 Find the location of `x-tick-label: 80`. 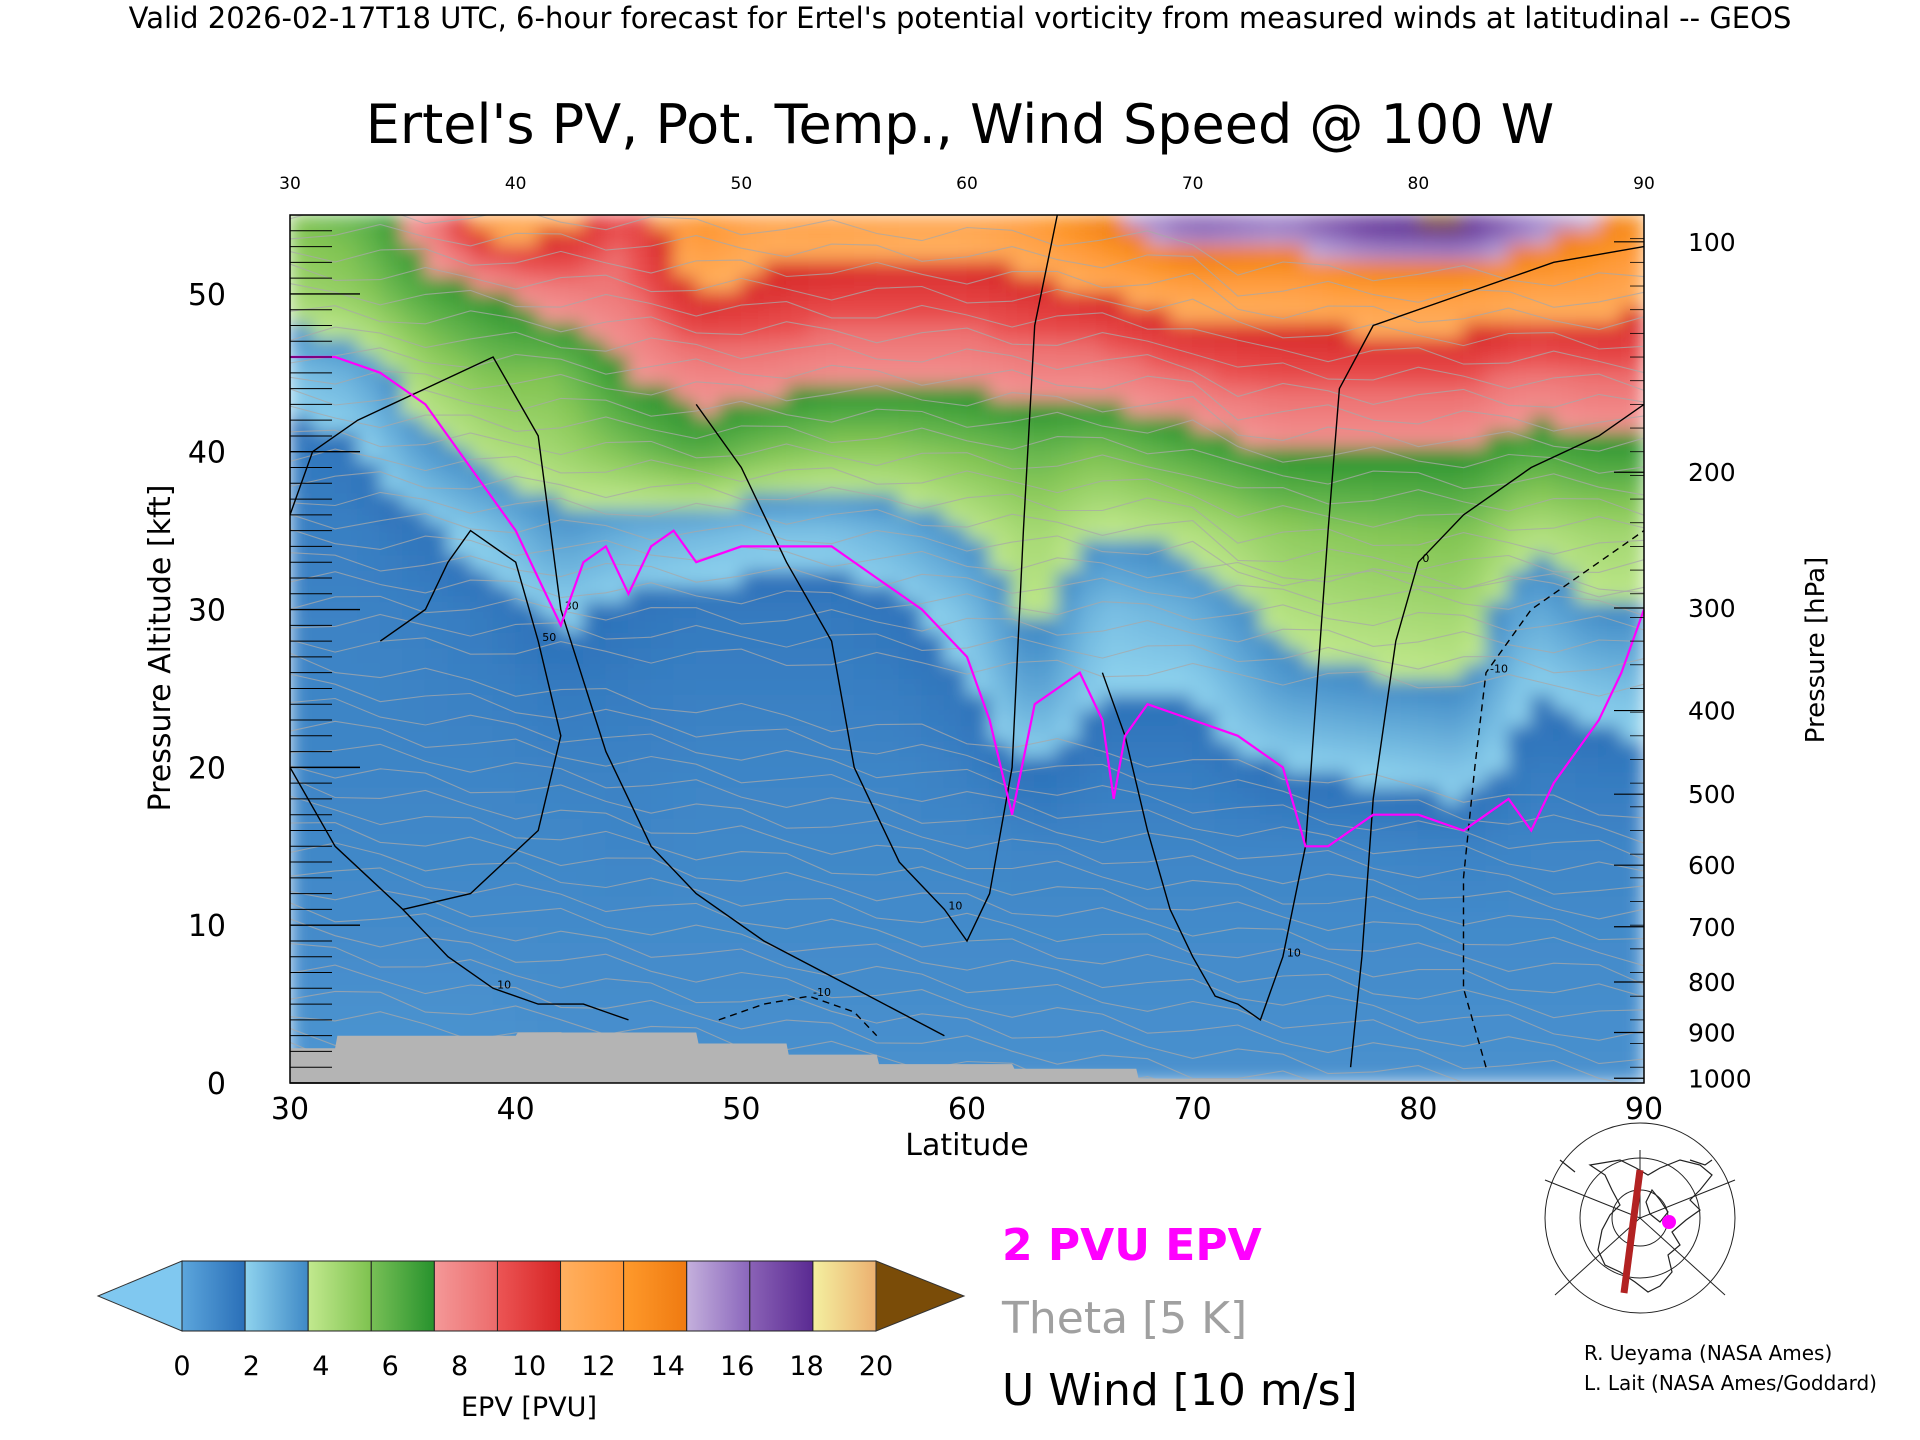

x-tick-label: 80 is located at coordinates (1418, 1109).